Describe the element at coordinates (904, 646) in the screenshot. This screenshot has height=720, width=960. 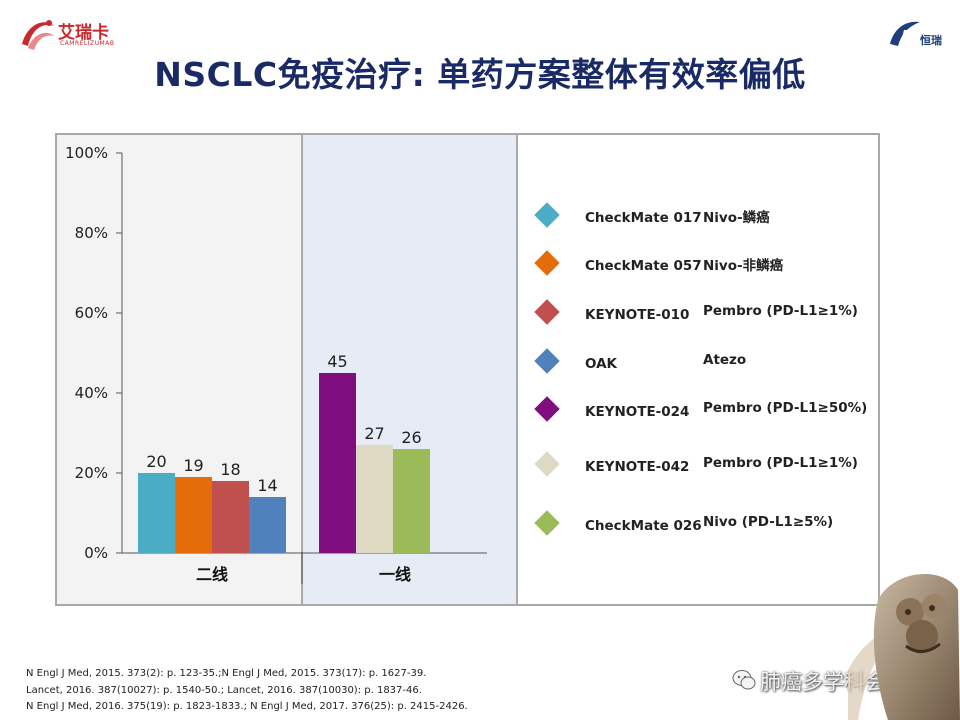
I see `lion-statue-image` at that location.